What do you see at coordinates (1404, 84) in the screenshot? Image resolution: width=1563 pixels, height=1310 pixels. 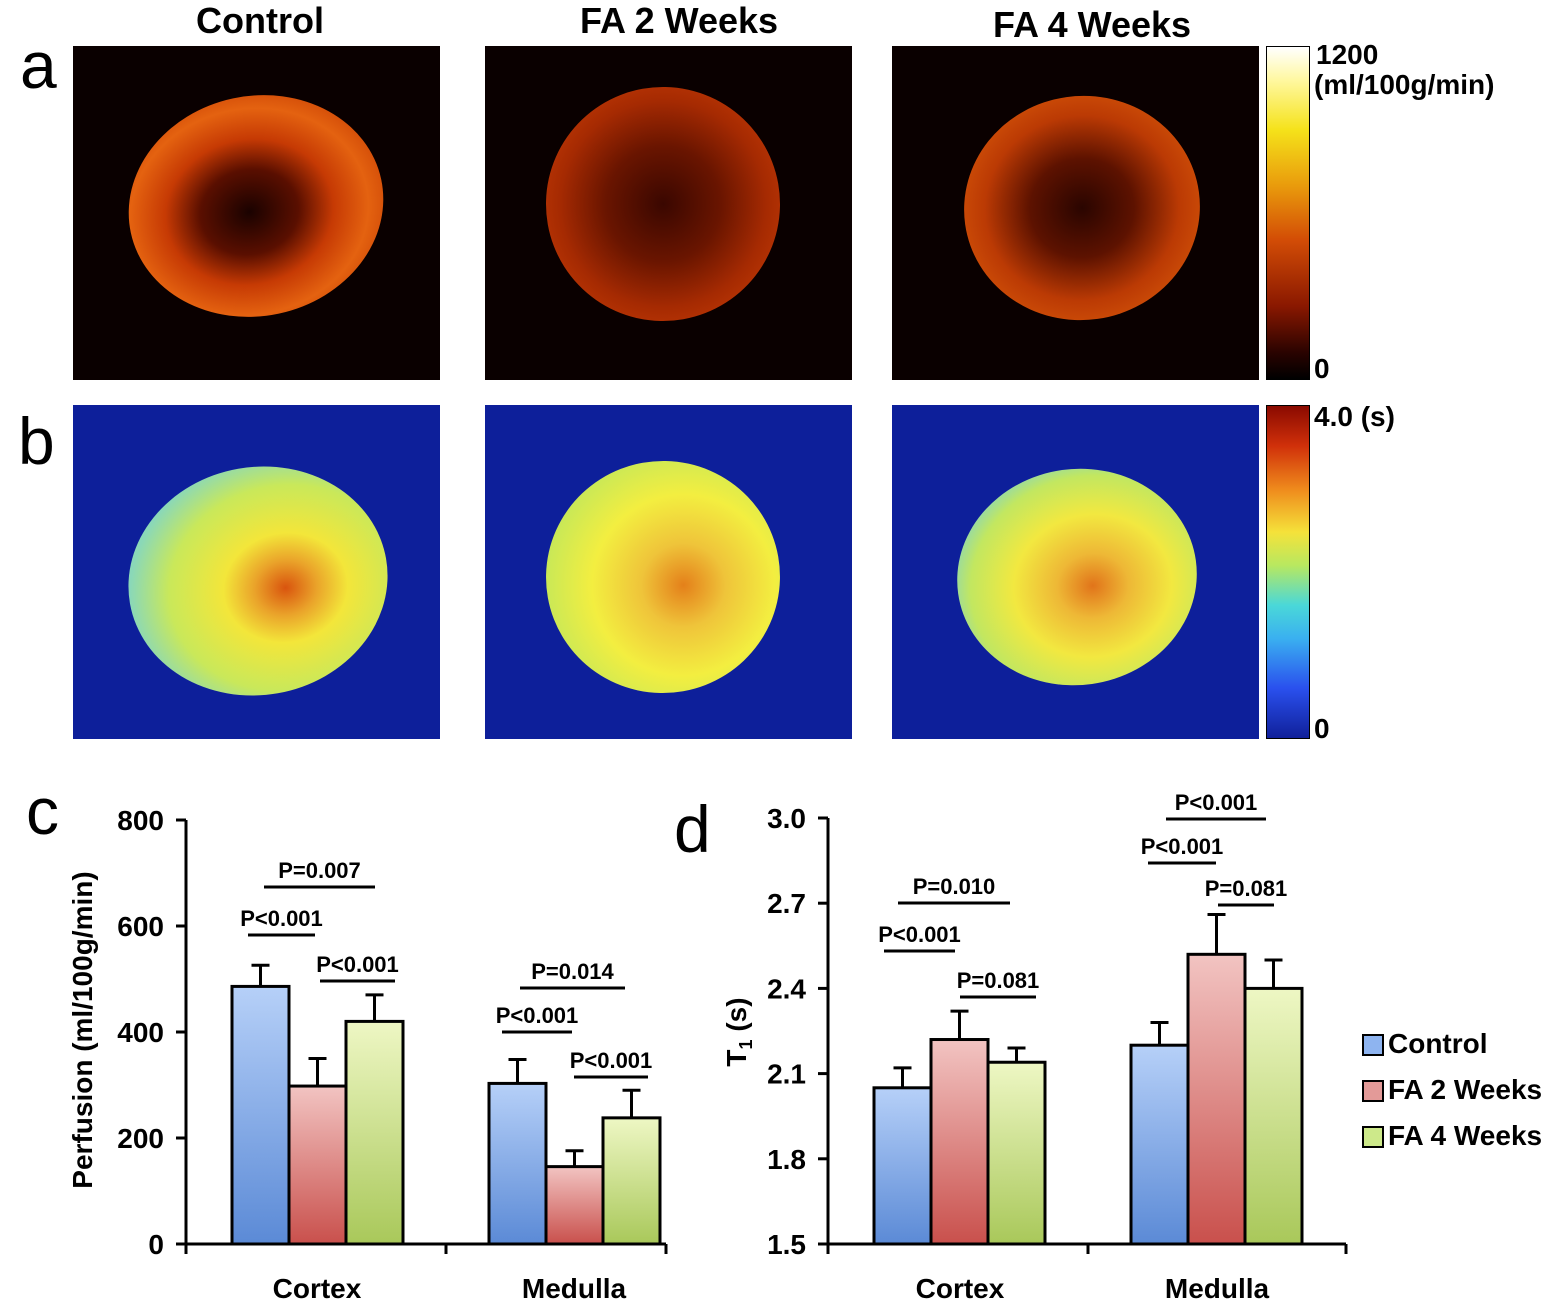 I see `perfusion-colorbar-unit: (ml/100g/min)` at bounding box center [1404, 84].